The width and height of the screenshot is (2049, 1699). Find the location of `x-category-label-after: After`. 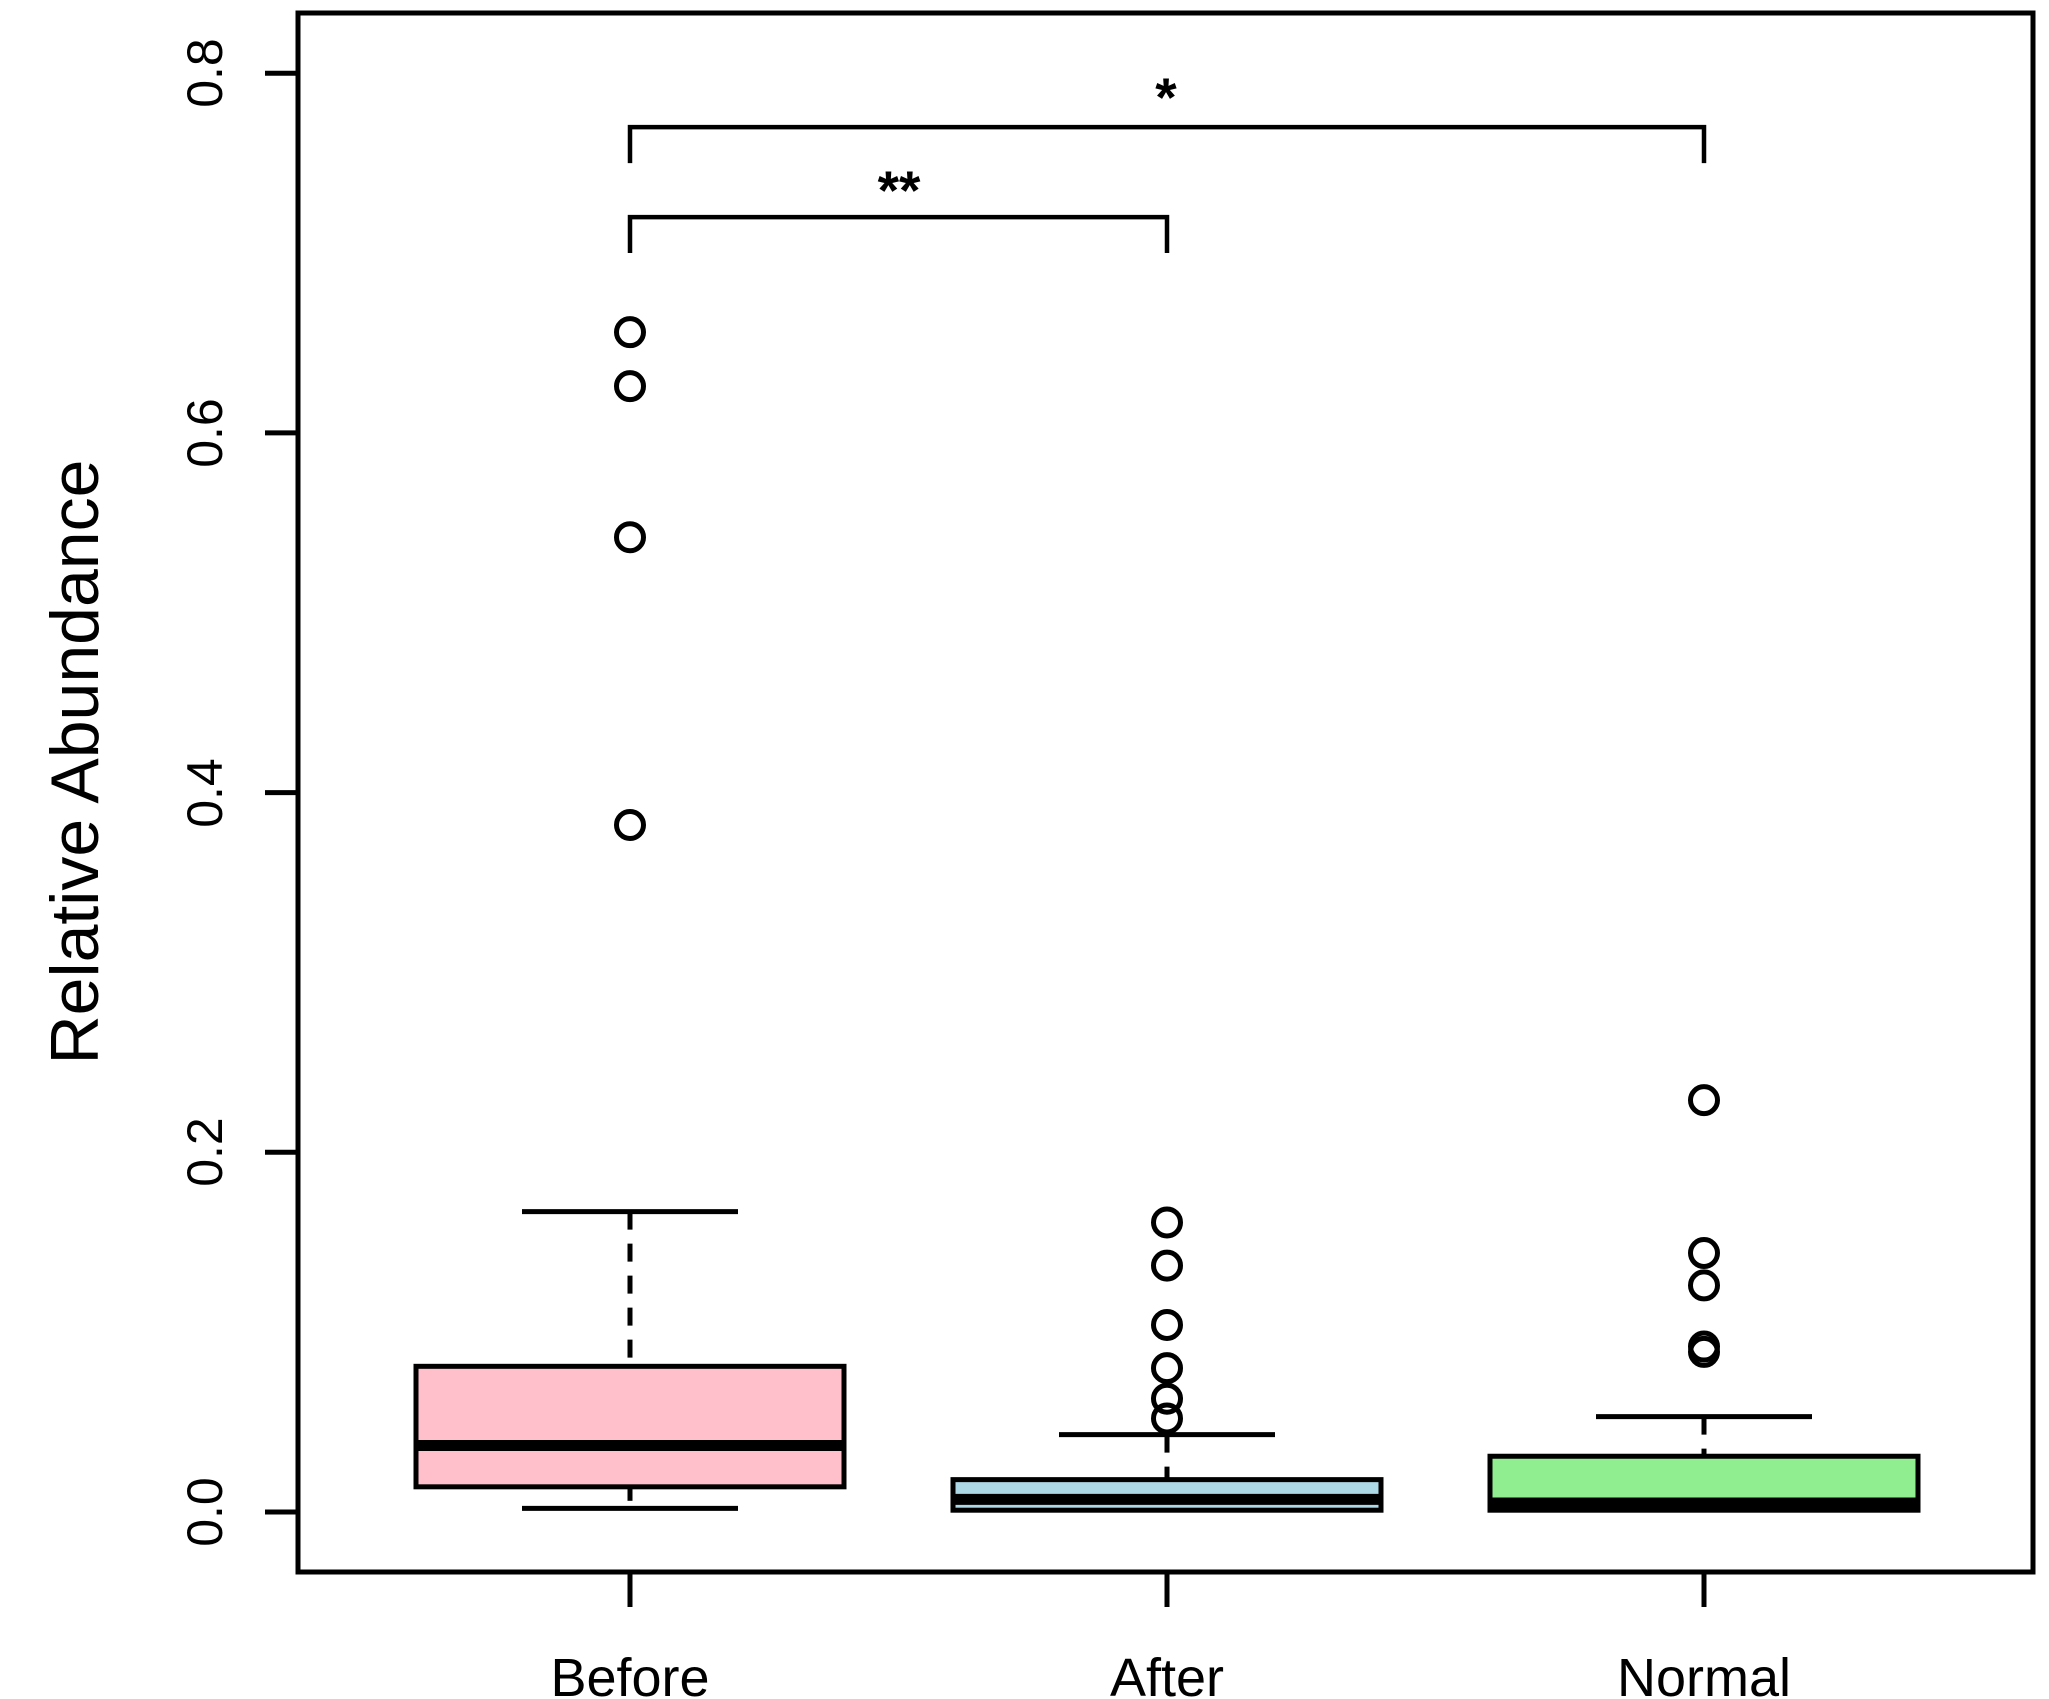

x-category-label-after: After is located at coordinates (1167, 1673).